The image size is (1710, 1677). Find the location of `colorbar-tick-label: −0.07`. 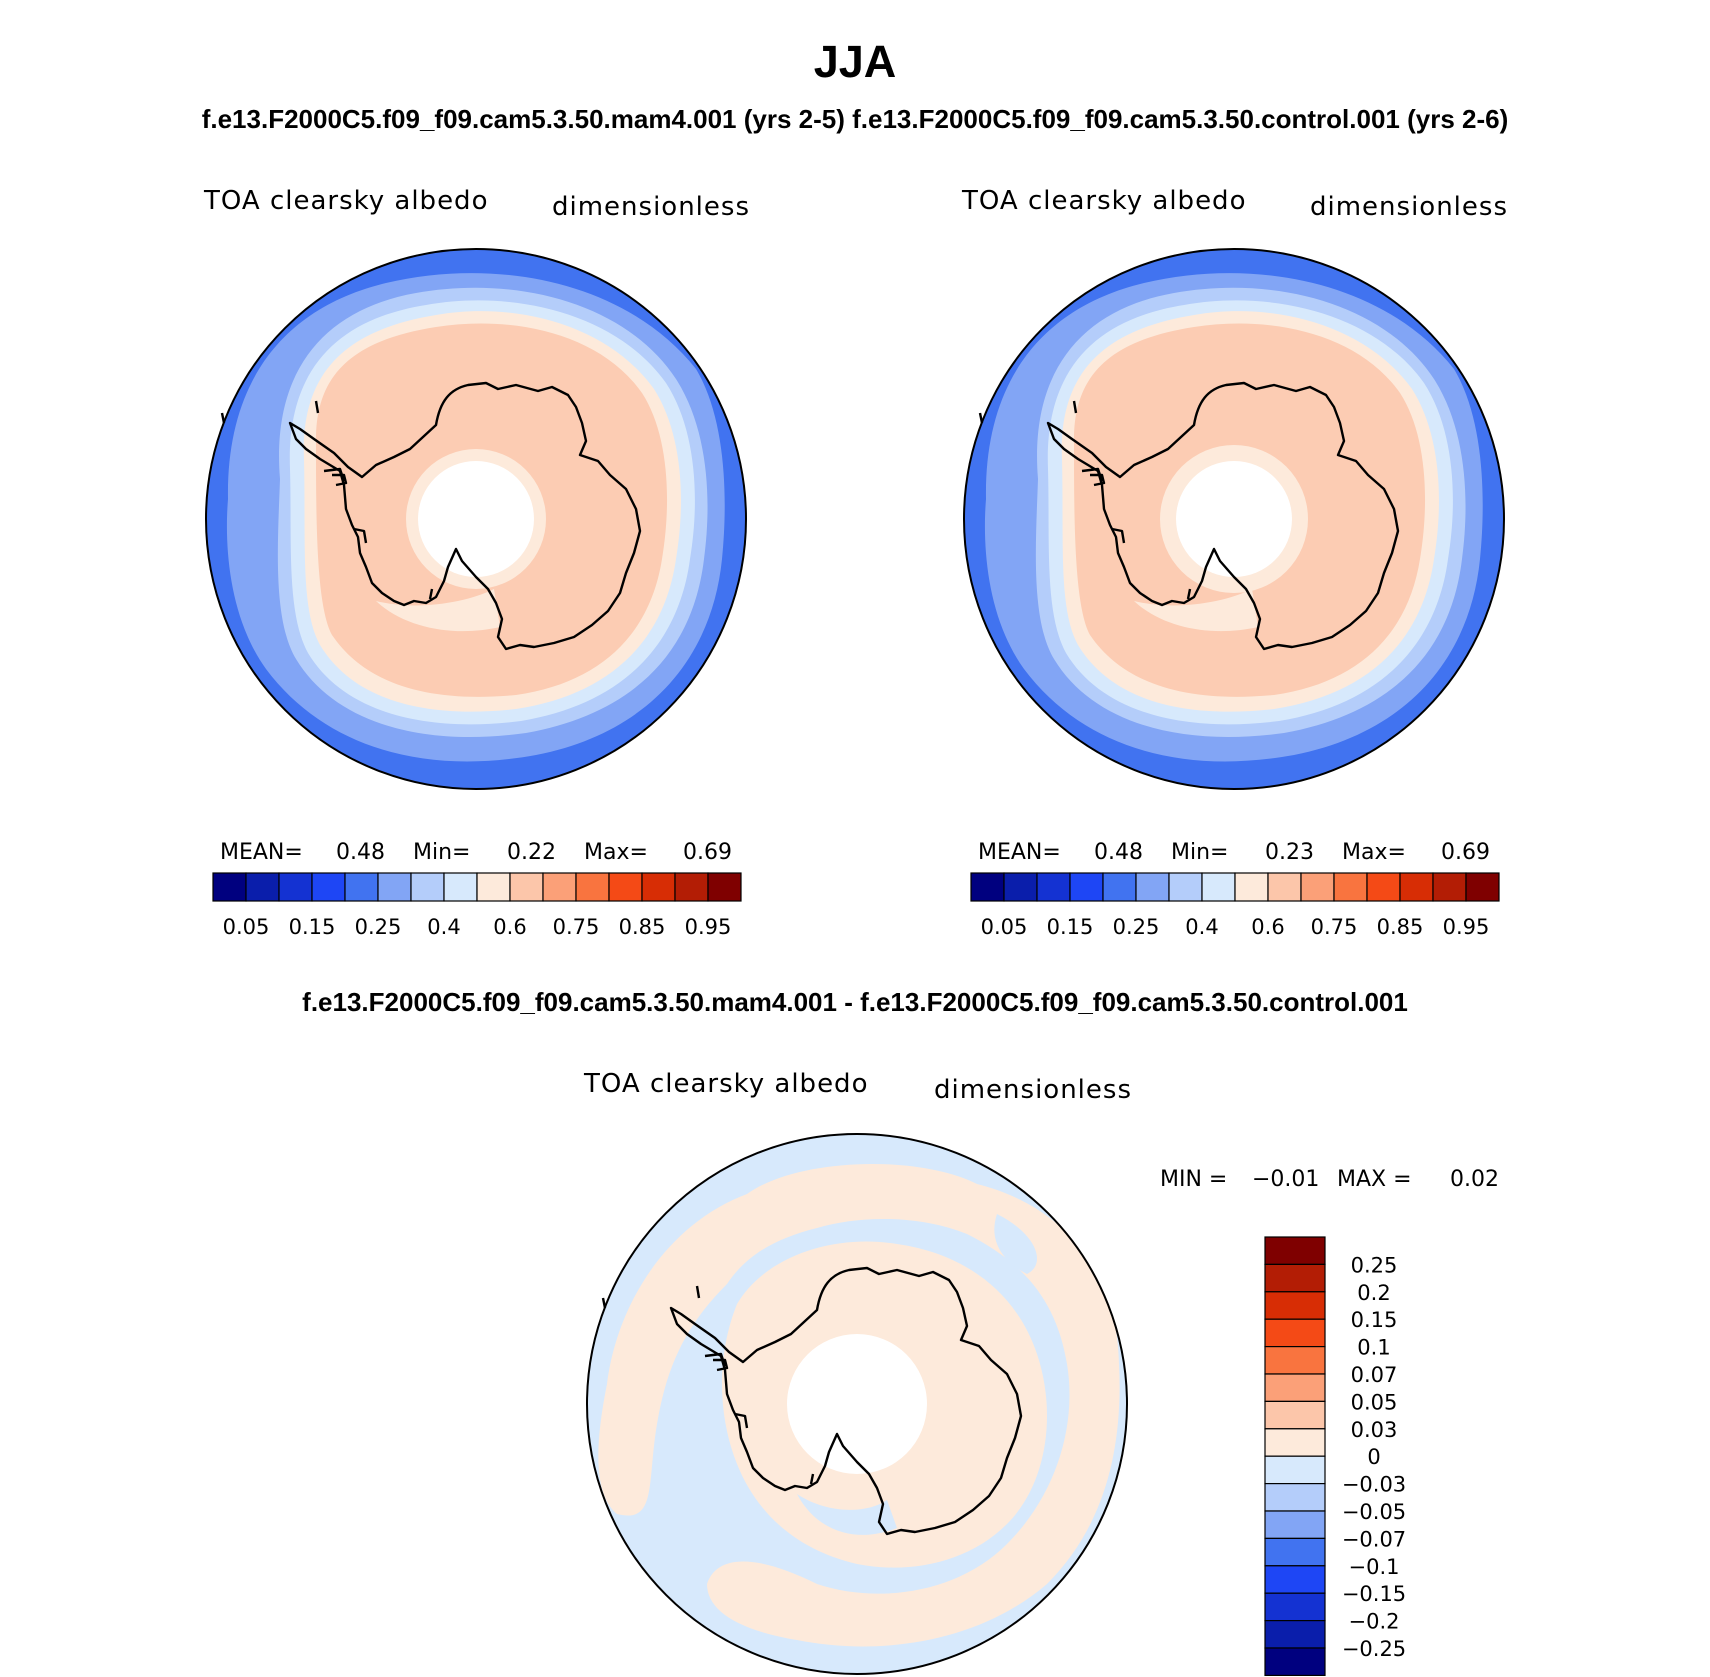

colorbar-tick-label: −0.07 is located at coordinates (1374, 1539).